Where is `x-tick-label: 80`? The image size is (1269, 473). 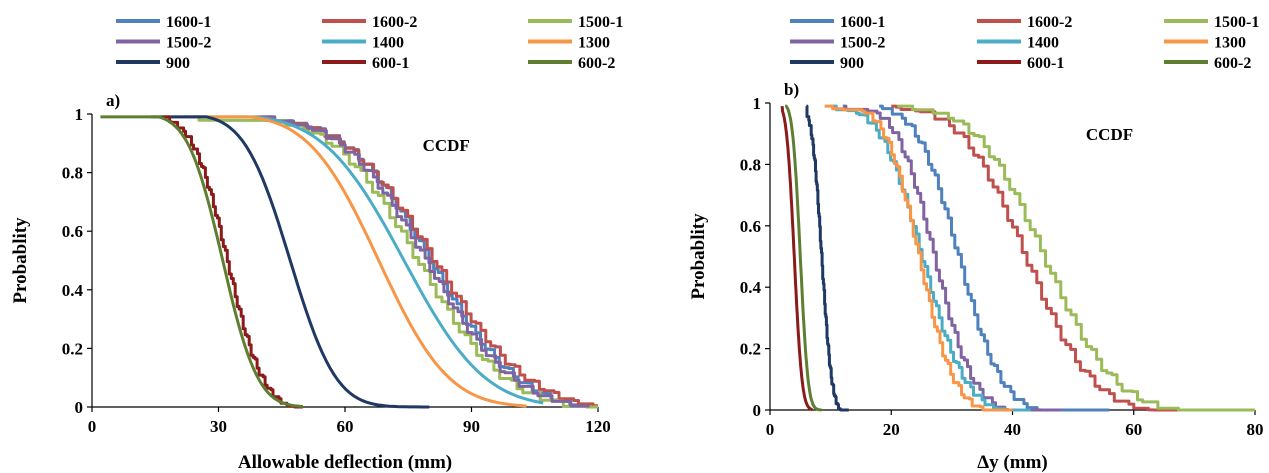 x-tick-label: 80 is located at coordinates (1255, 429).